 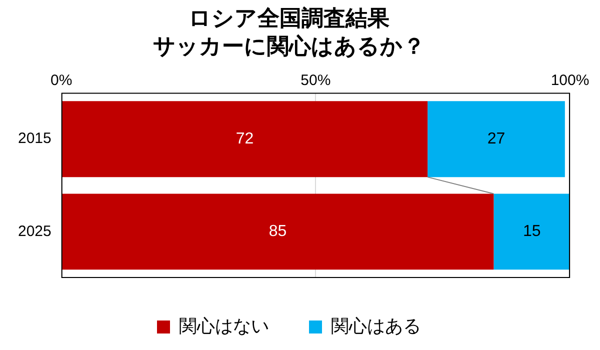 What do you see at coordinates (315, 80) in the screenshot?
I see `x-tick-label: 50%` at bounding box center [315, 80].